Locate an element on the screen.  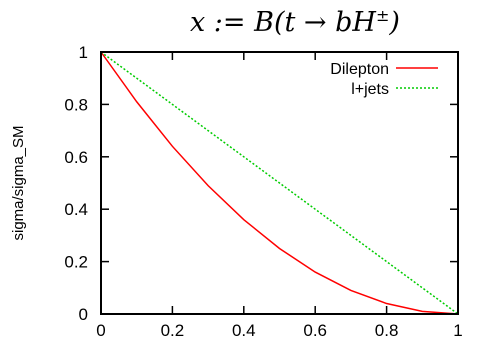
x-tick-label: 0.6 is located at coordinates (315, 330).